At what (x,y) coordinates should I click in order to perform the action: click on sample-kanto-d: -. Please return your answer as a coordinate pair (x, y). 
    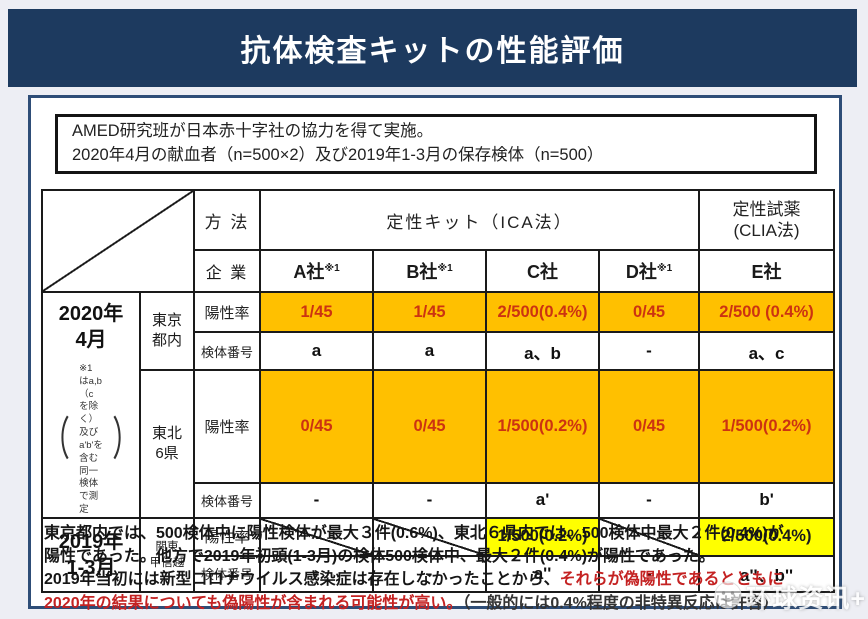
    Looking at the image, I should click on (649, 573).